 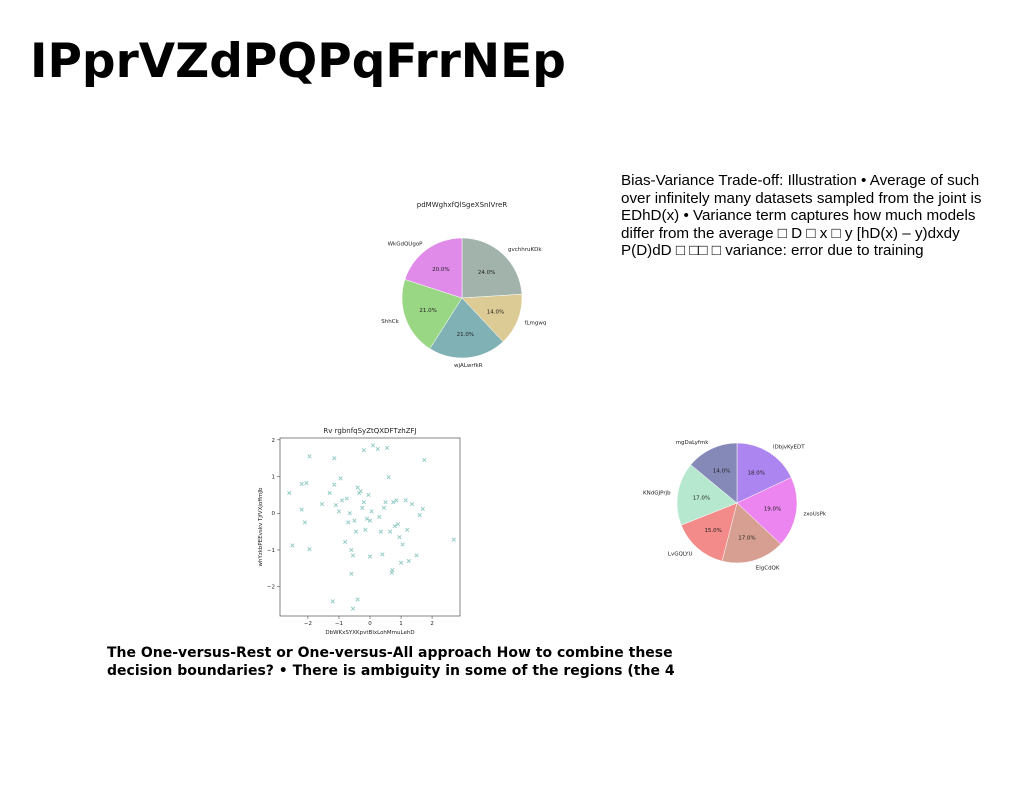 I want to click on plot-frame, so click(x=370, y=527).